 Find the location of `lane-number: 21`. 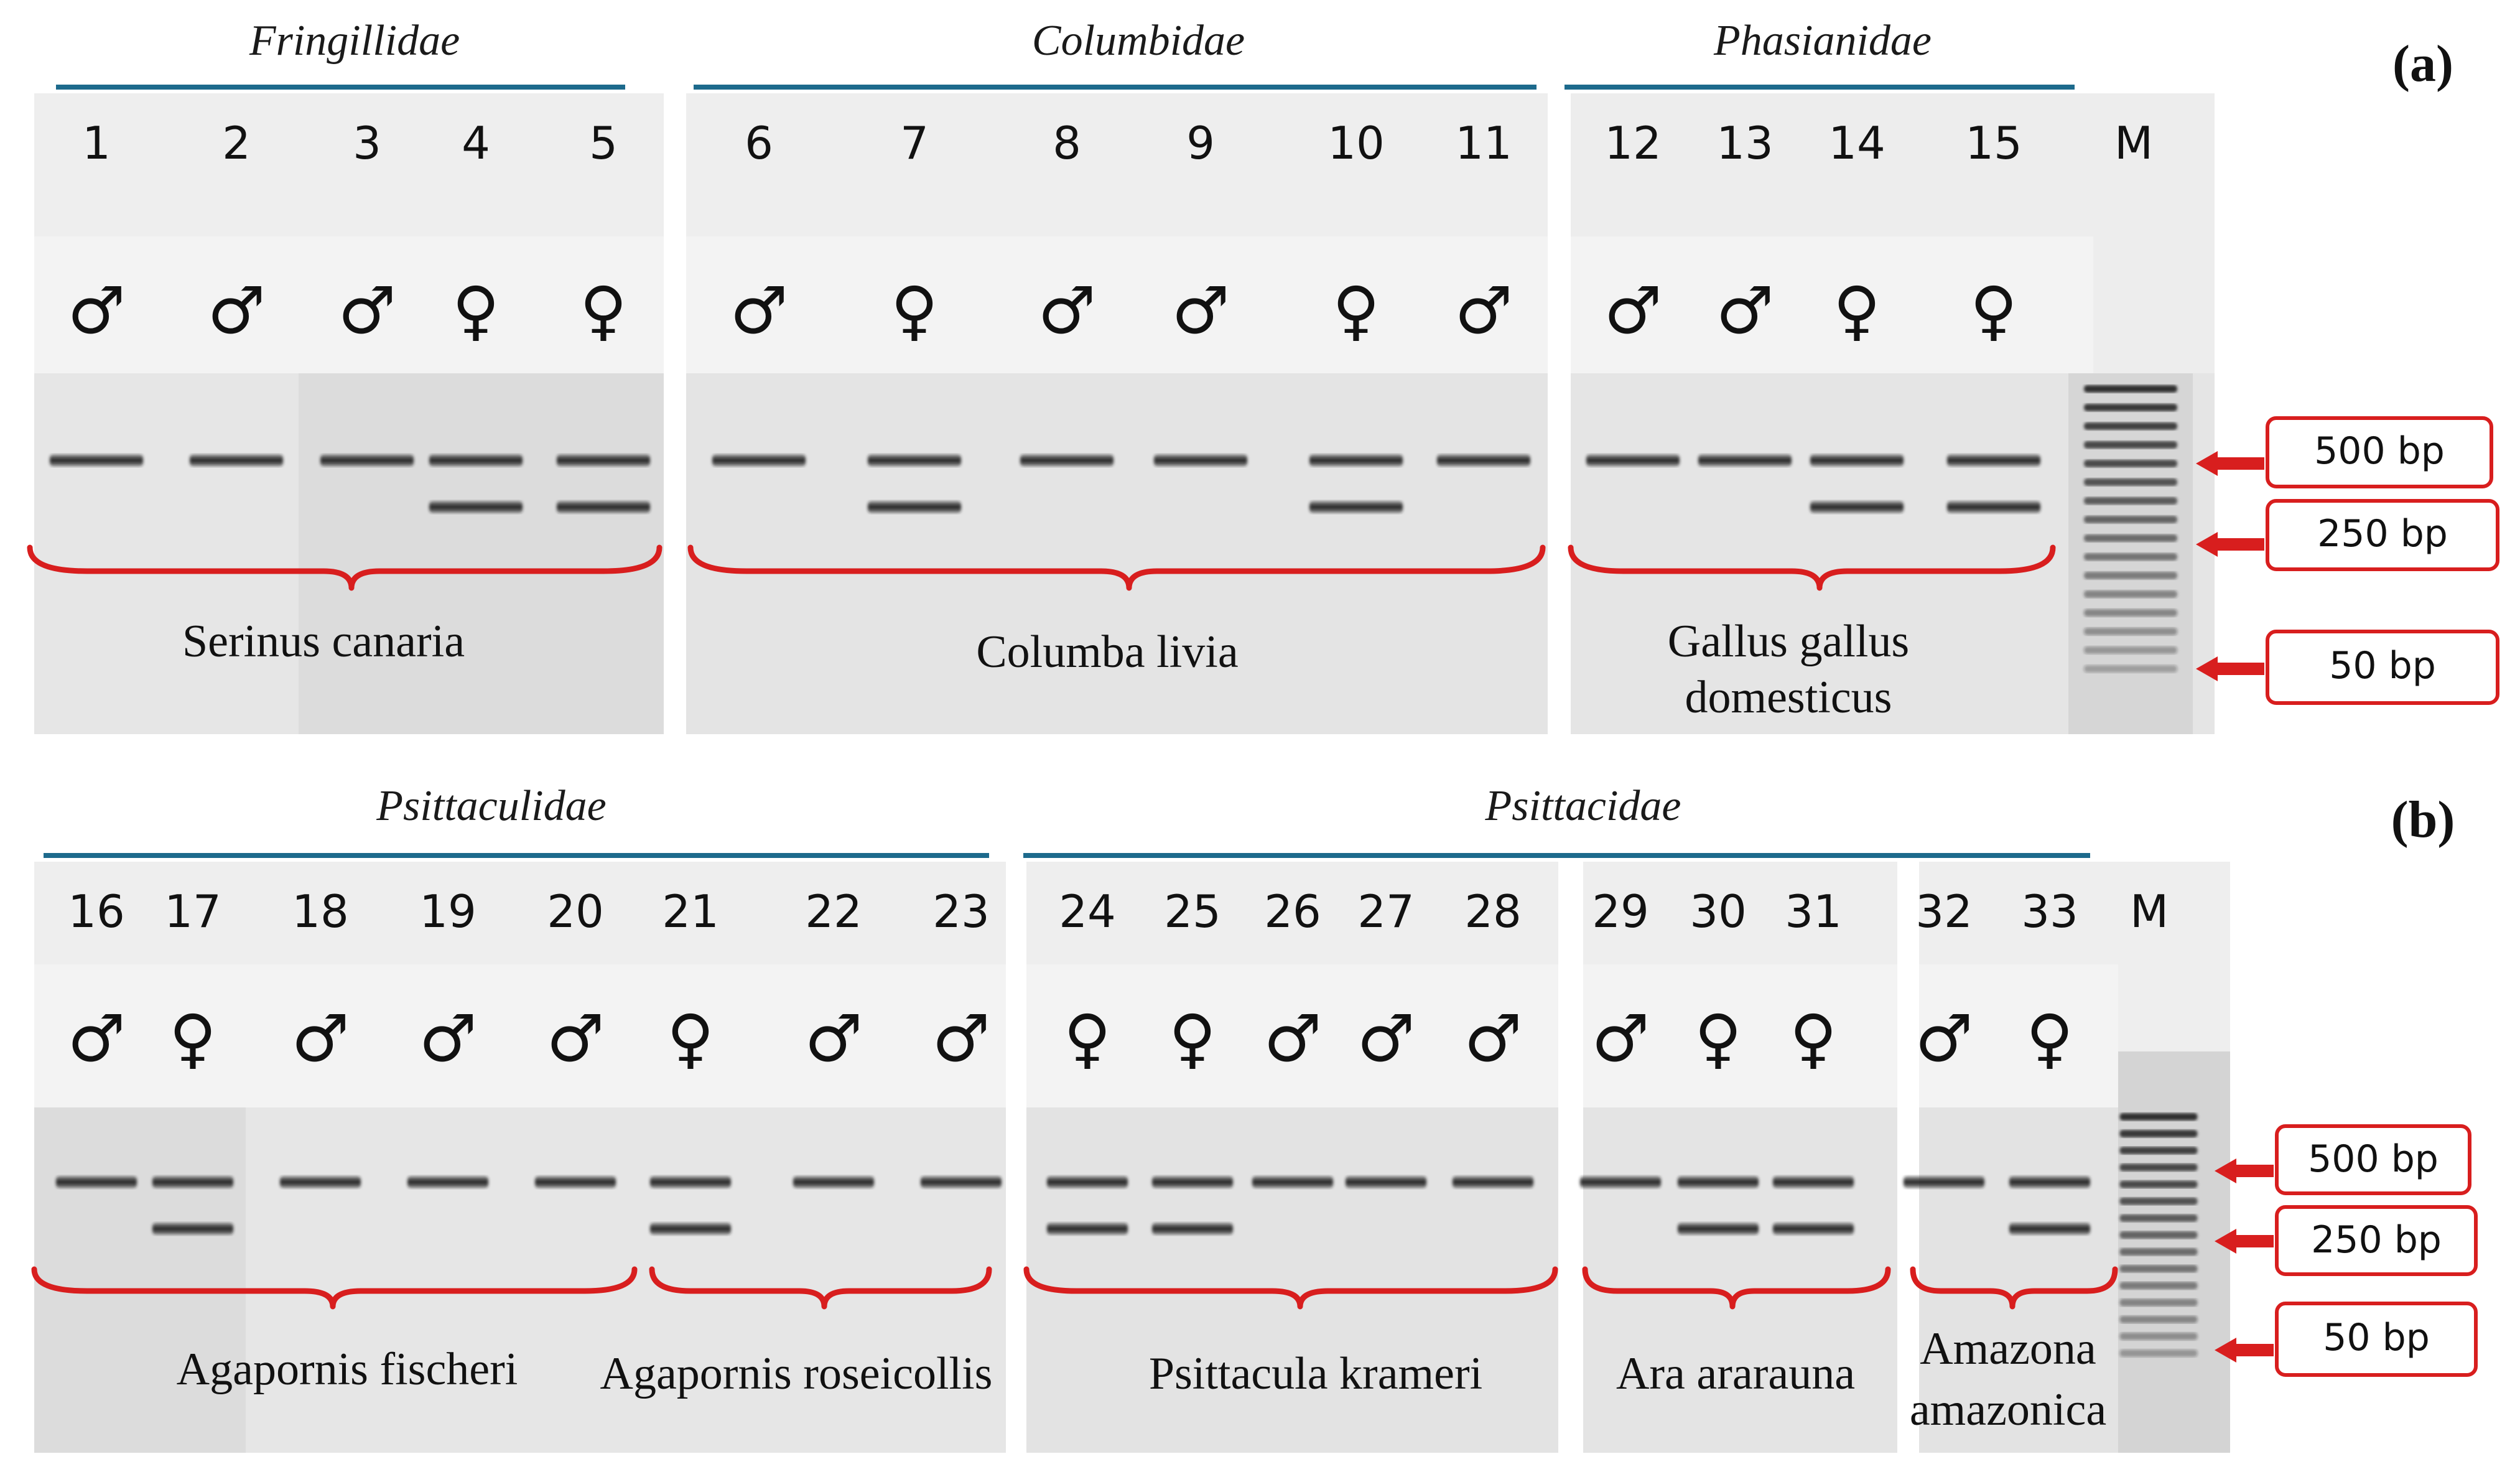

lane-number: 21 is located at coordinates (691, 912).